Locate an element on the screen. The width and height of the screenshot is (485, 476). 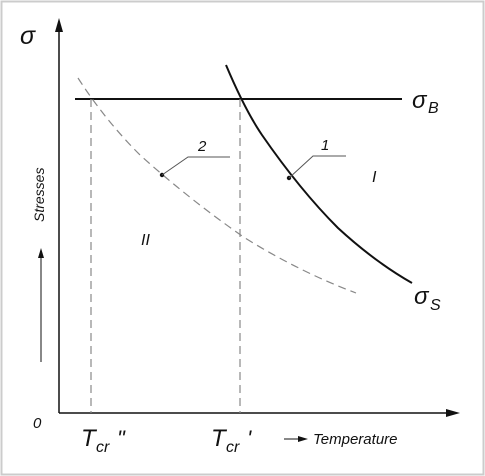
stresses-axis-title: Stresses is located at coordinates (39, 195).